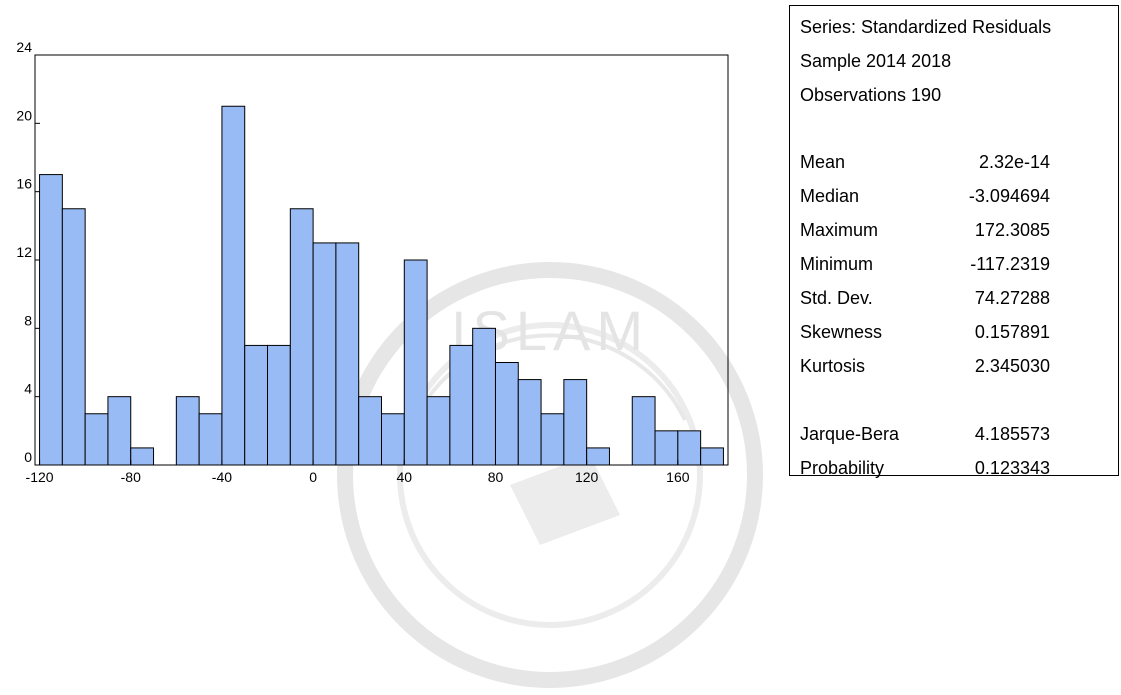 The width and height of the screenshot is (1121, 695). Describe the element at coordinates (1010, 264) in the screenshot. I see `stat-value: -117.2319` at that location.